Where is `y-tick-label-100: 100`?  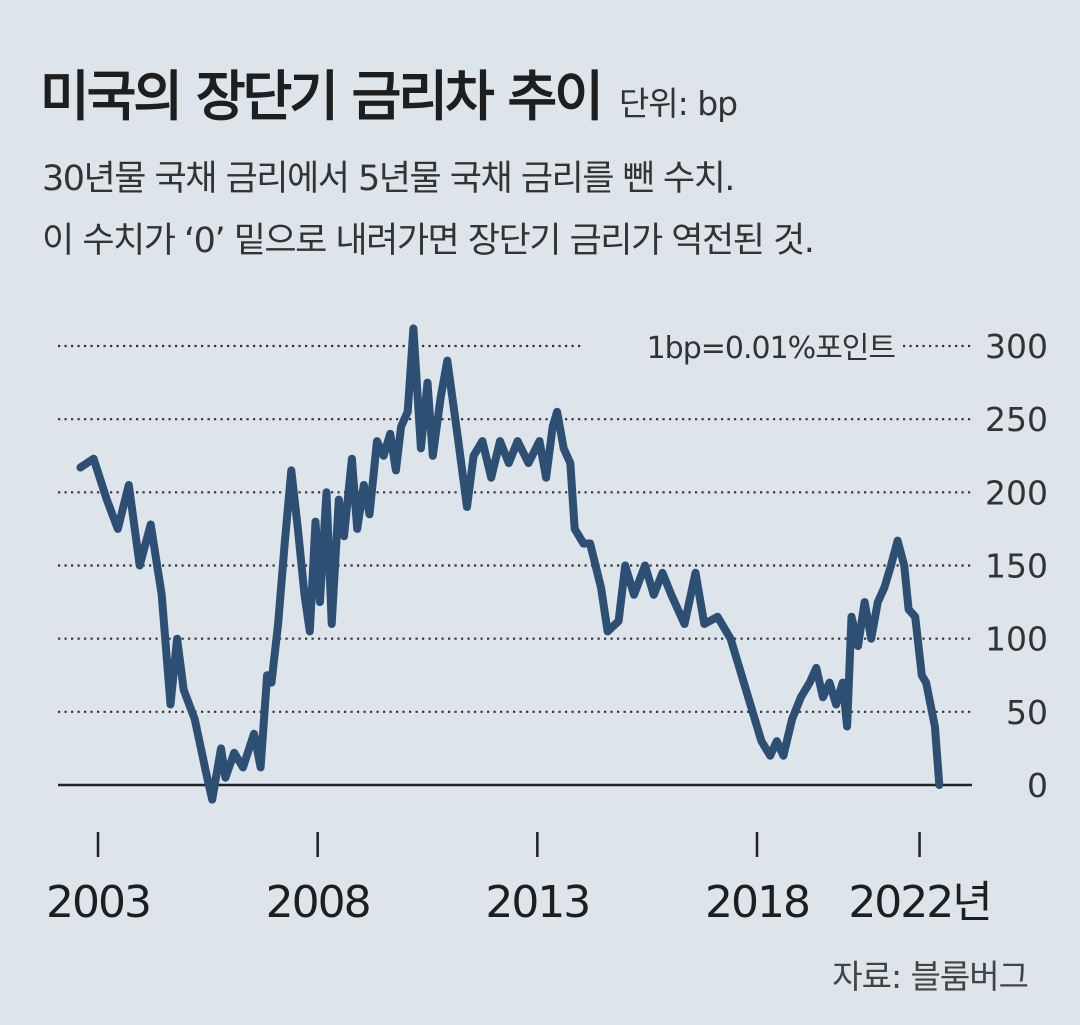
y-tick-label-100: 100 is located at coordinates (1016, 639).